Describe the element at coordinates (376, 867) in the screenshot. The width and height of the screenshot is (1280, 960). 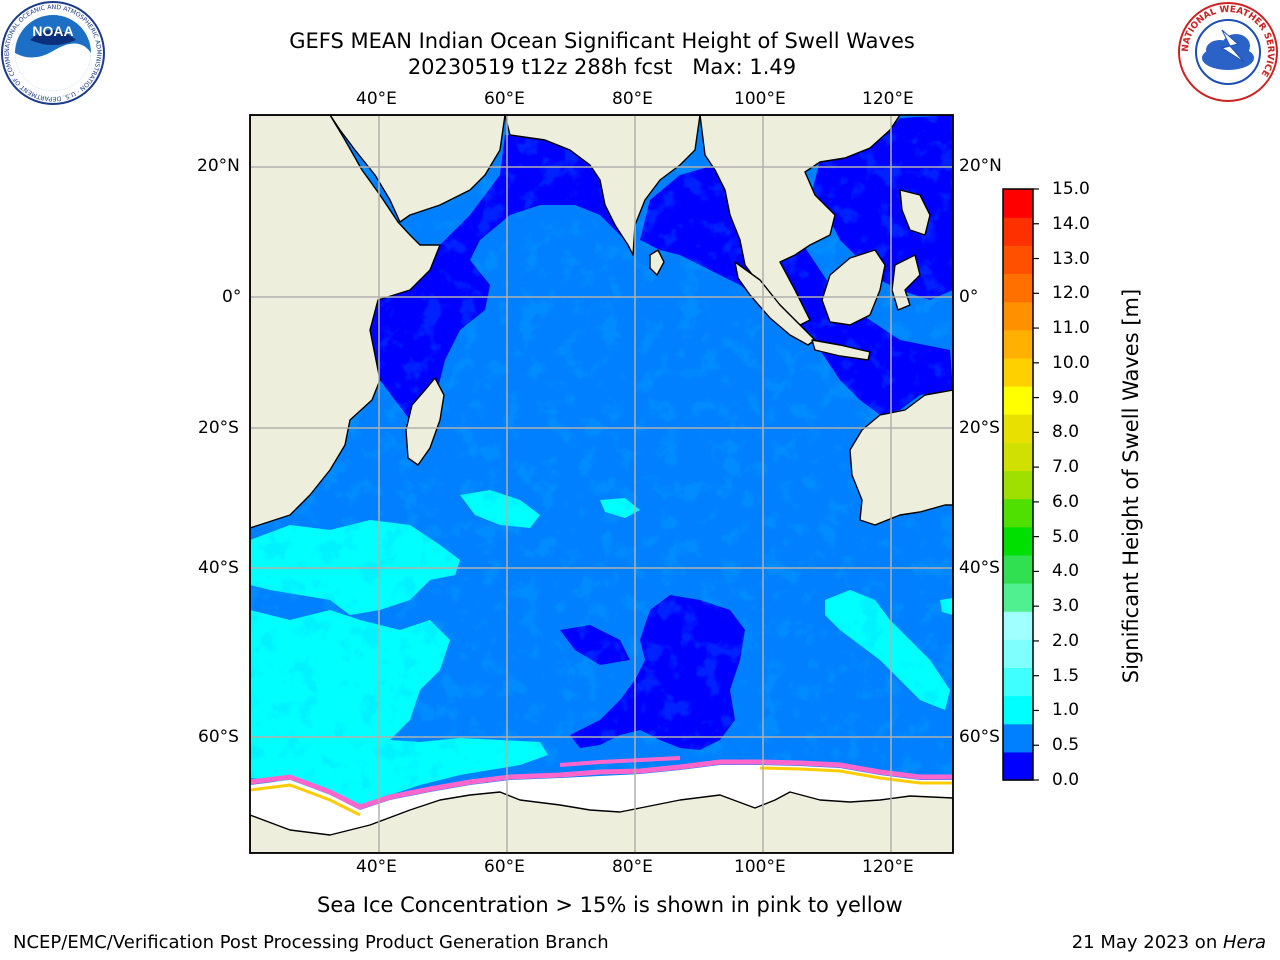
I see `lon-tick-bottom-40e: 40°E` at that location.